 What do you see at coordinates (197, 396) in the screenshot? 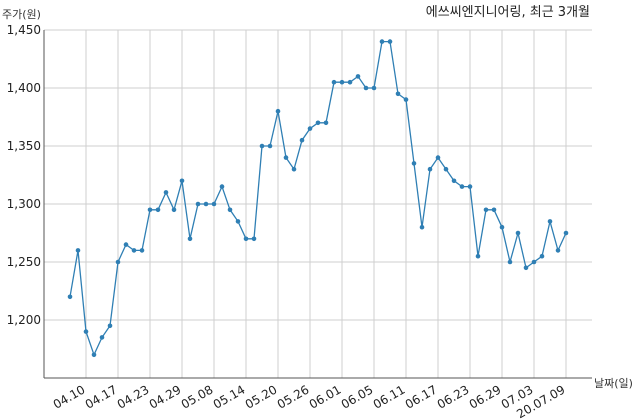
I see `x-tick-label: 05.08` at bounding box center [197, 396].